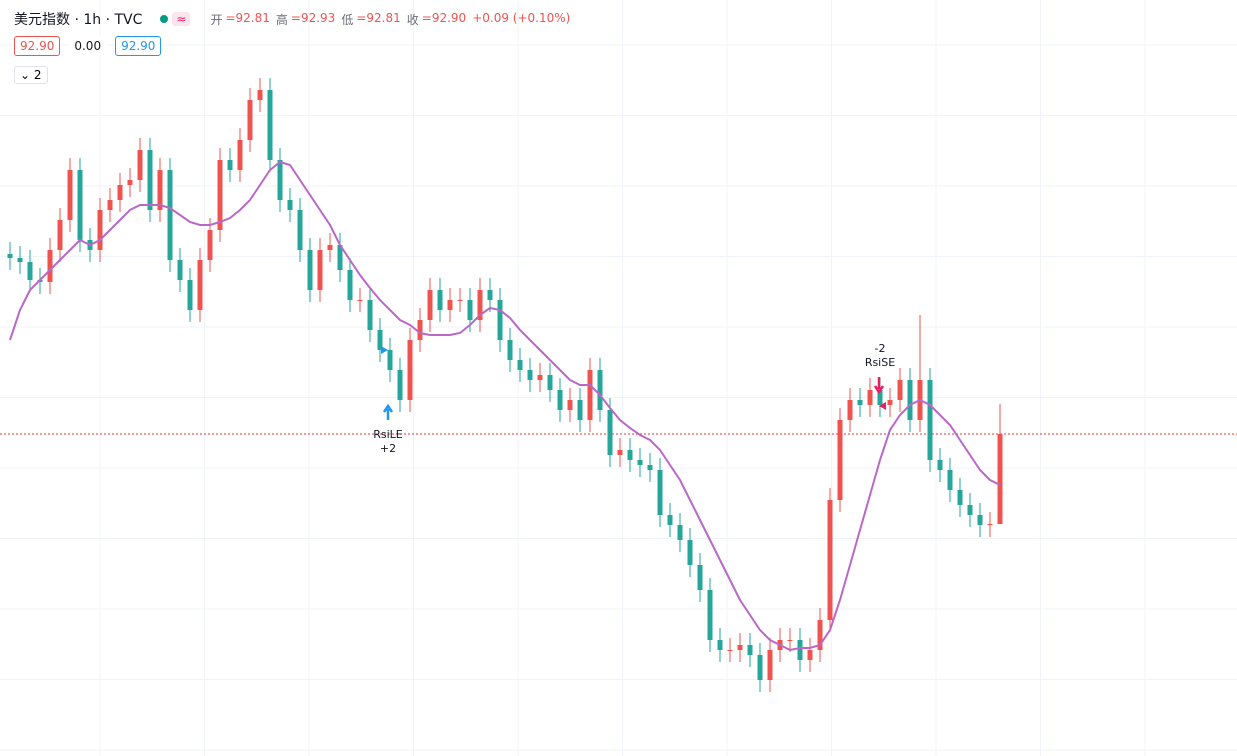 The height and width of the screenshot is (756, 1237). What do you see at coordinates (138, 46) in the screenshot?
I see `price-badge: 92.90` at bounding box center [138, 46].